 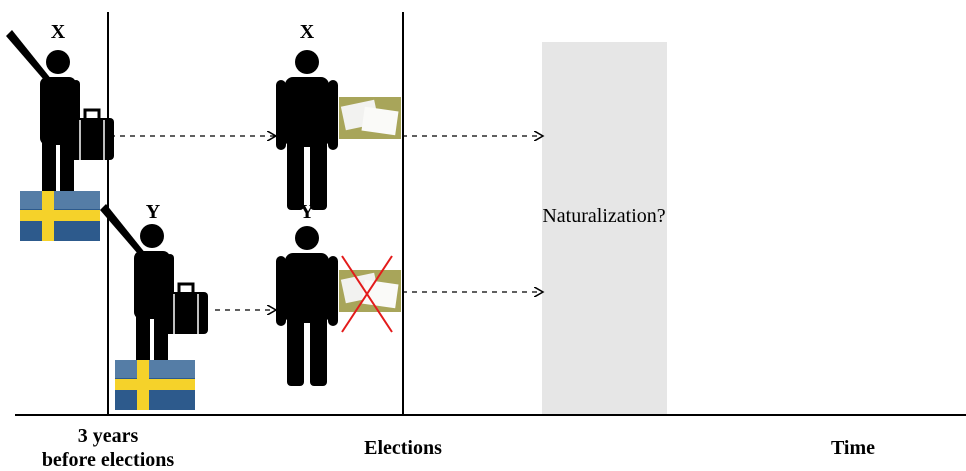 I want to click on axis-label: 3 years, so click(x=108, y=436).